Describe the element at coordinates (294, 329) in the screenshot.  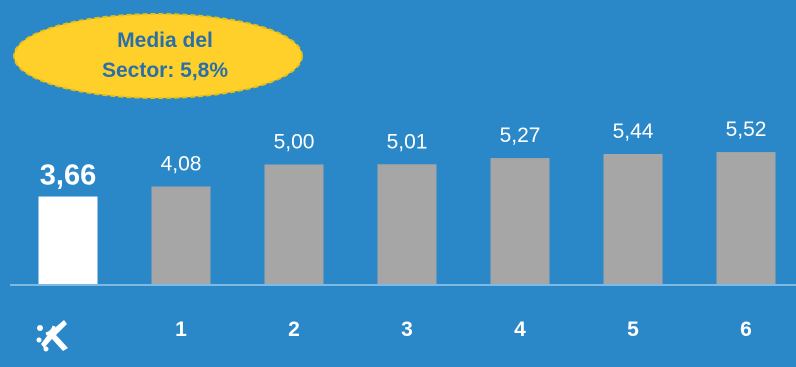
I see `category-label: 2` at that location.